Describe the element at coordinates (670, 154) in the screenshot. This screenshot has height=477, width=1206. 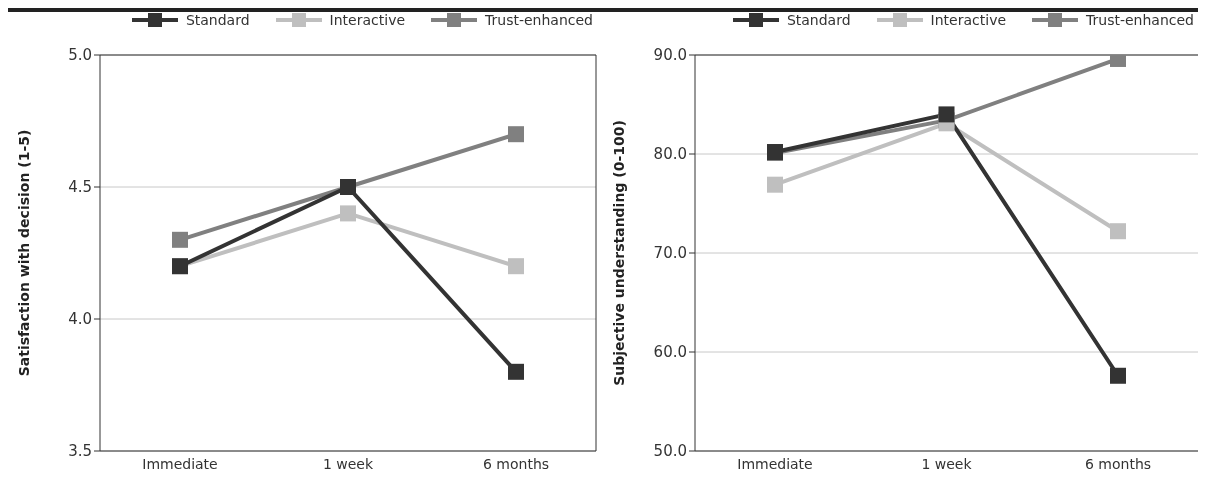
I see `y-tick-label: 80.0` at that location.